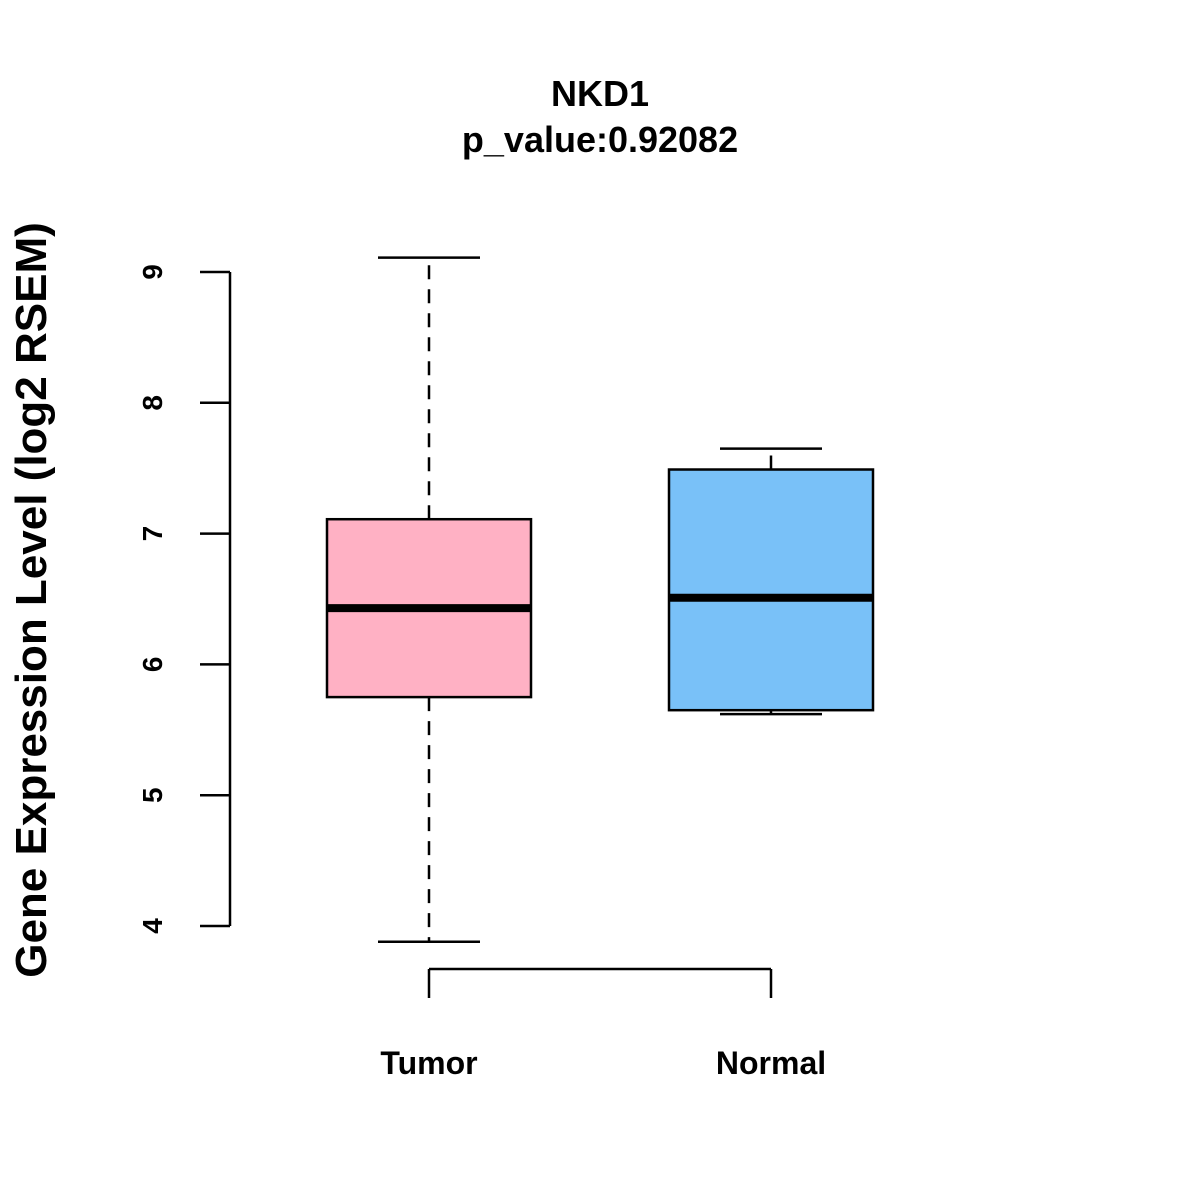 Image resolution: width=1200 pixels, height=1200 pixels. What do you see at coordinates (184, 599) in the screenshot?
I see `y-axis: 4 5 6 7 8 9` at bounding box center [184, 599].